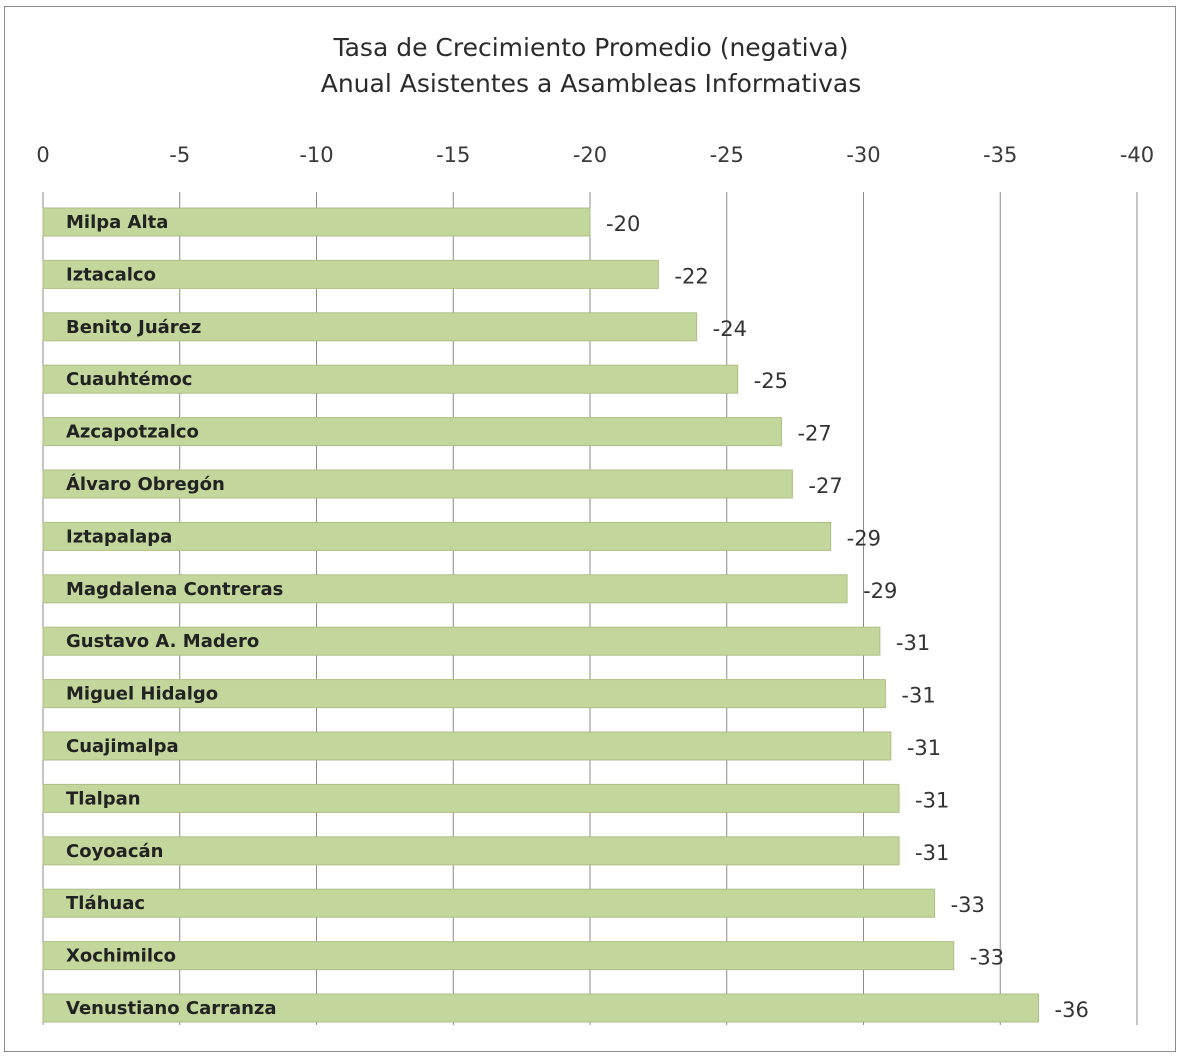  I want to click on category-label: Xochimilco, so click(121, 956).